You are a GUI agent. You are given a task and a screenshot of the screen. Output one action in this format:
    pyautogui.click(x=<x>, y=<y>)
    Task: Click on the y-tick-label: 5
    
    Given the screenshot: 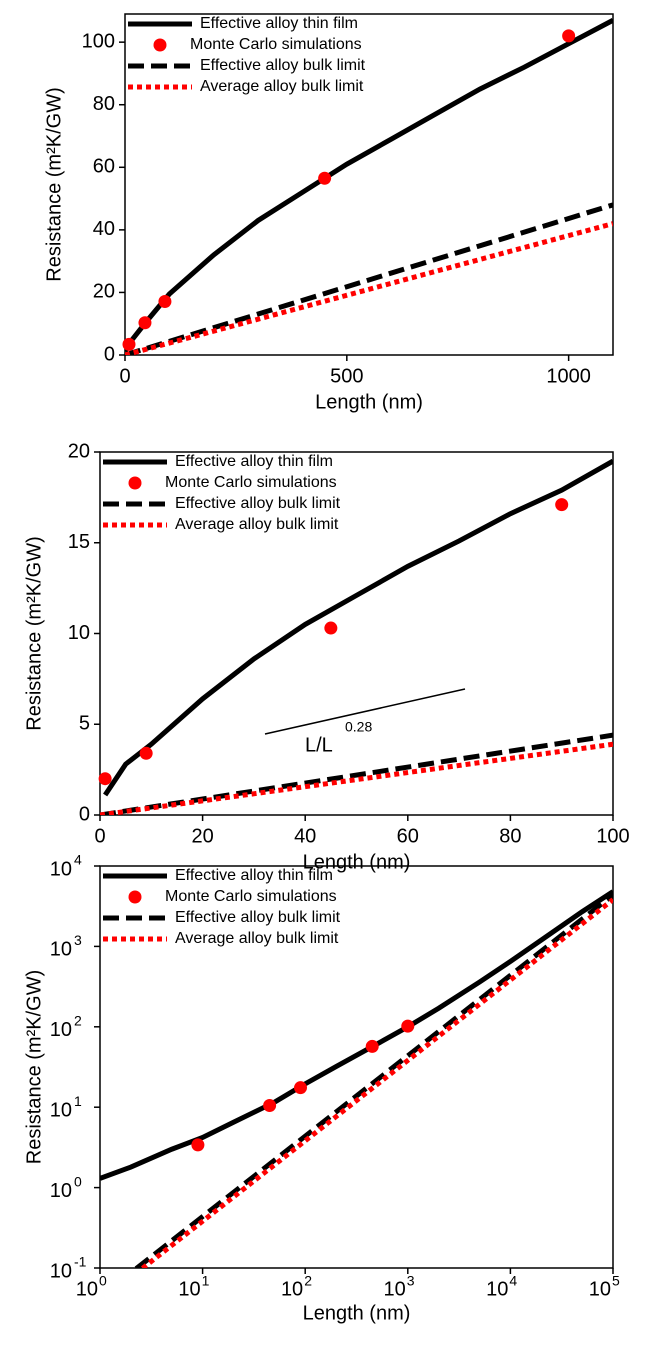 What is the action you would take?
    pyautogui.click(x=84, y=724)
    